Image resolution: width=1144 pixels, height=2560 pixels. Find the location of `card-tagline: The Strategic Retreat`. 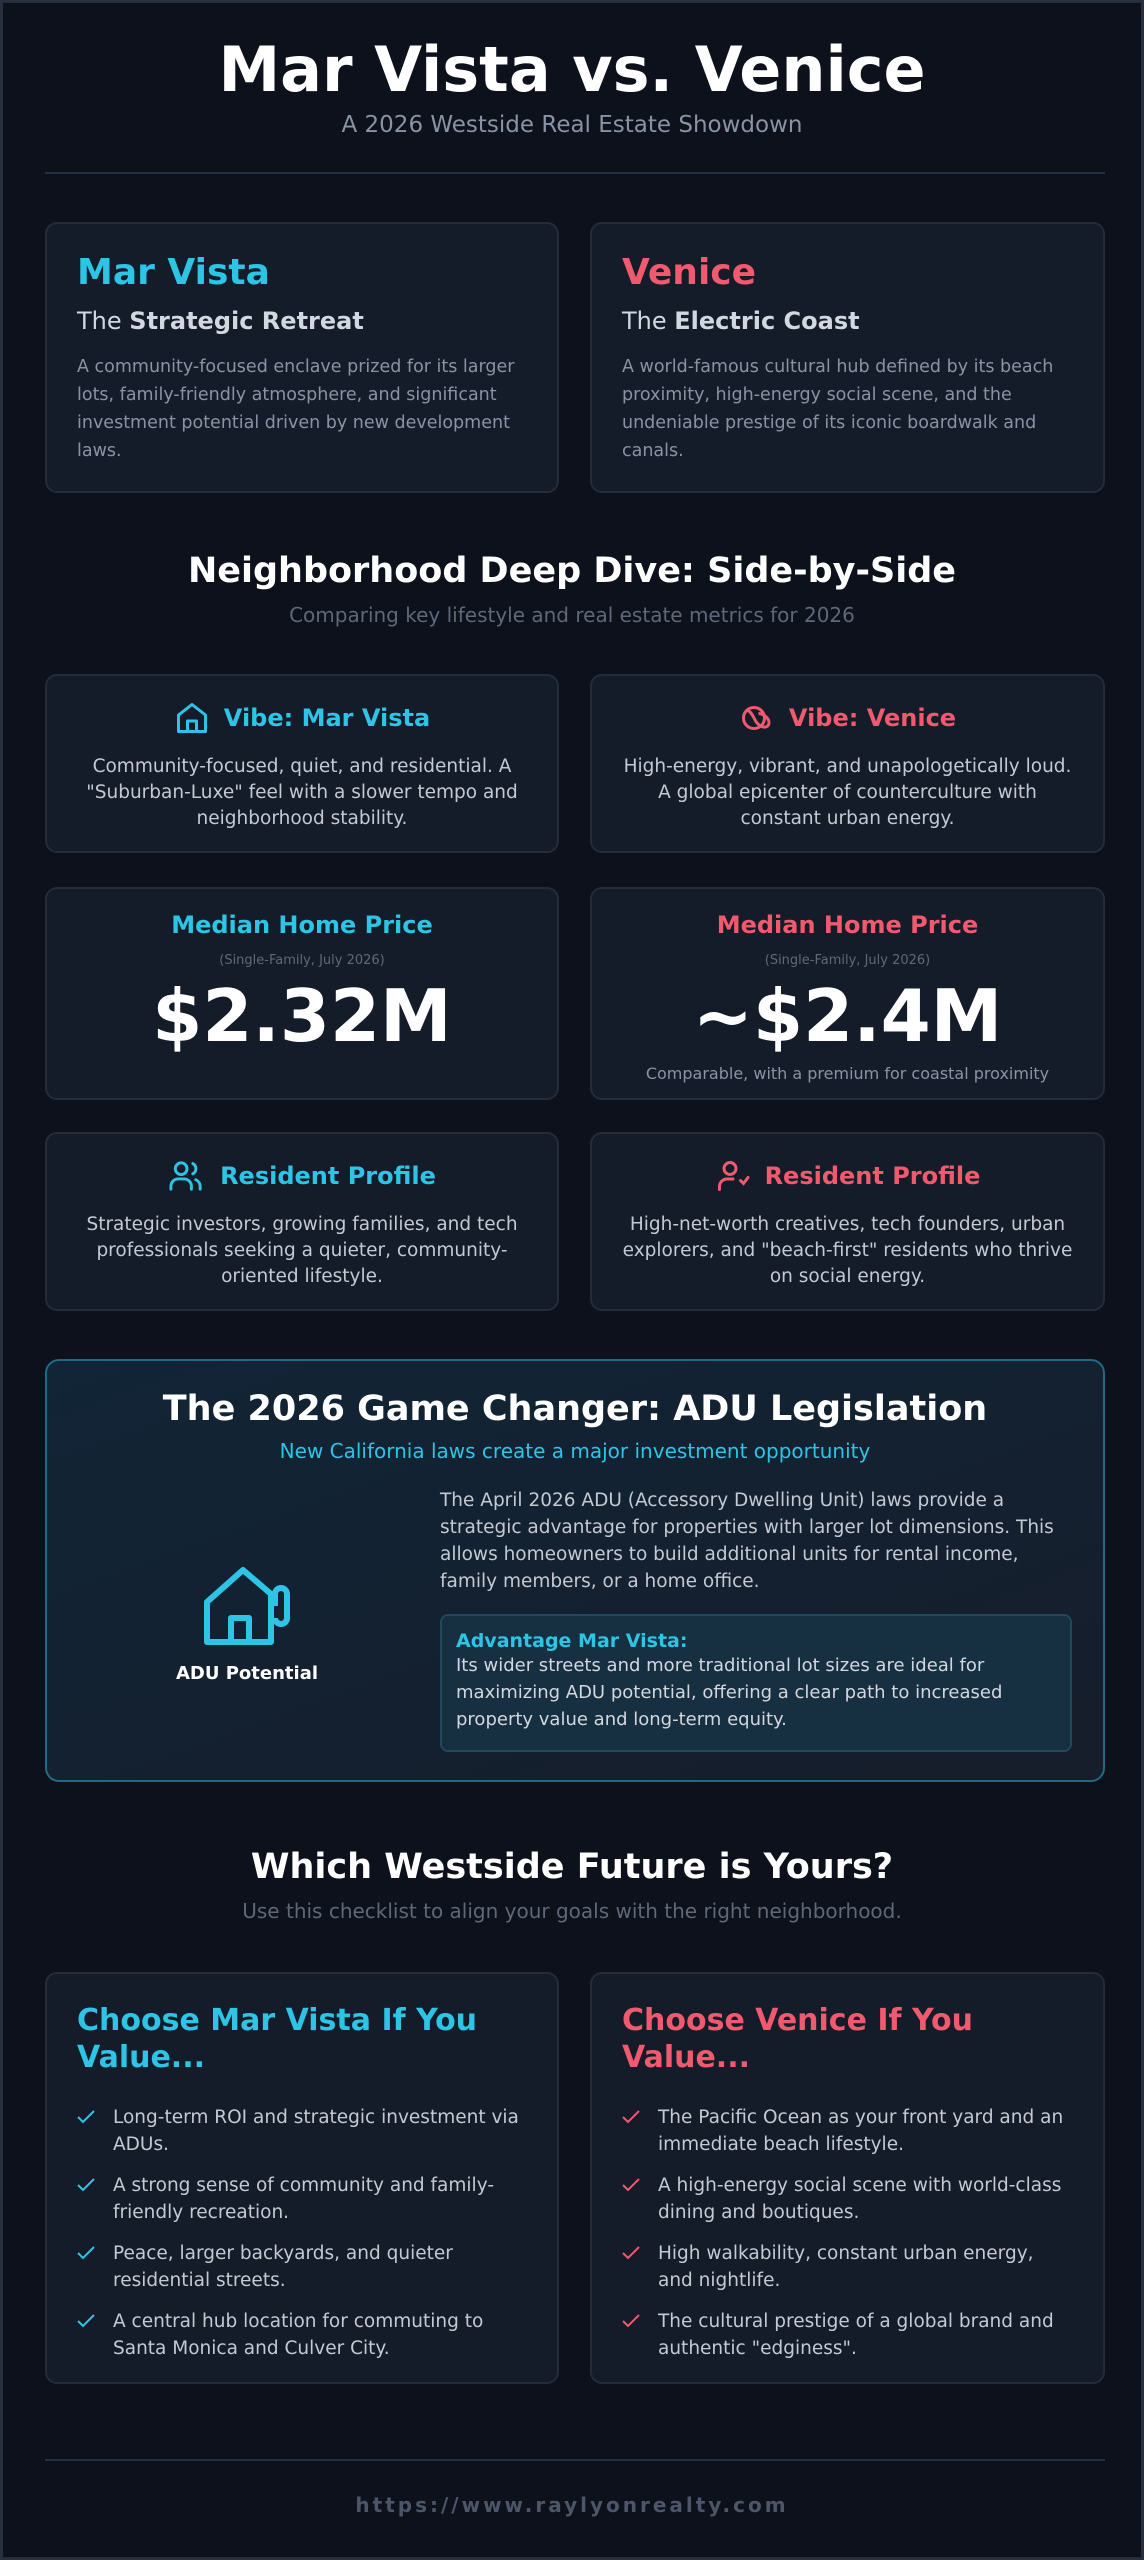

card-tagline: The Strategic Retreat is located at coordinates (302, 321).